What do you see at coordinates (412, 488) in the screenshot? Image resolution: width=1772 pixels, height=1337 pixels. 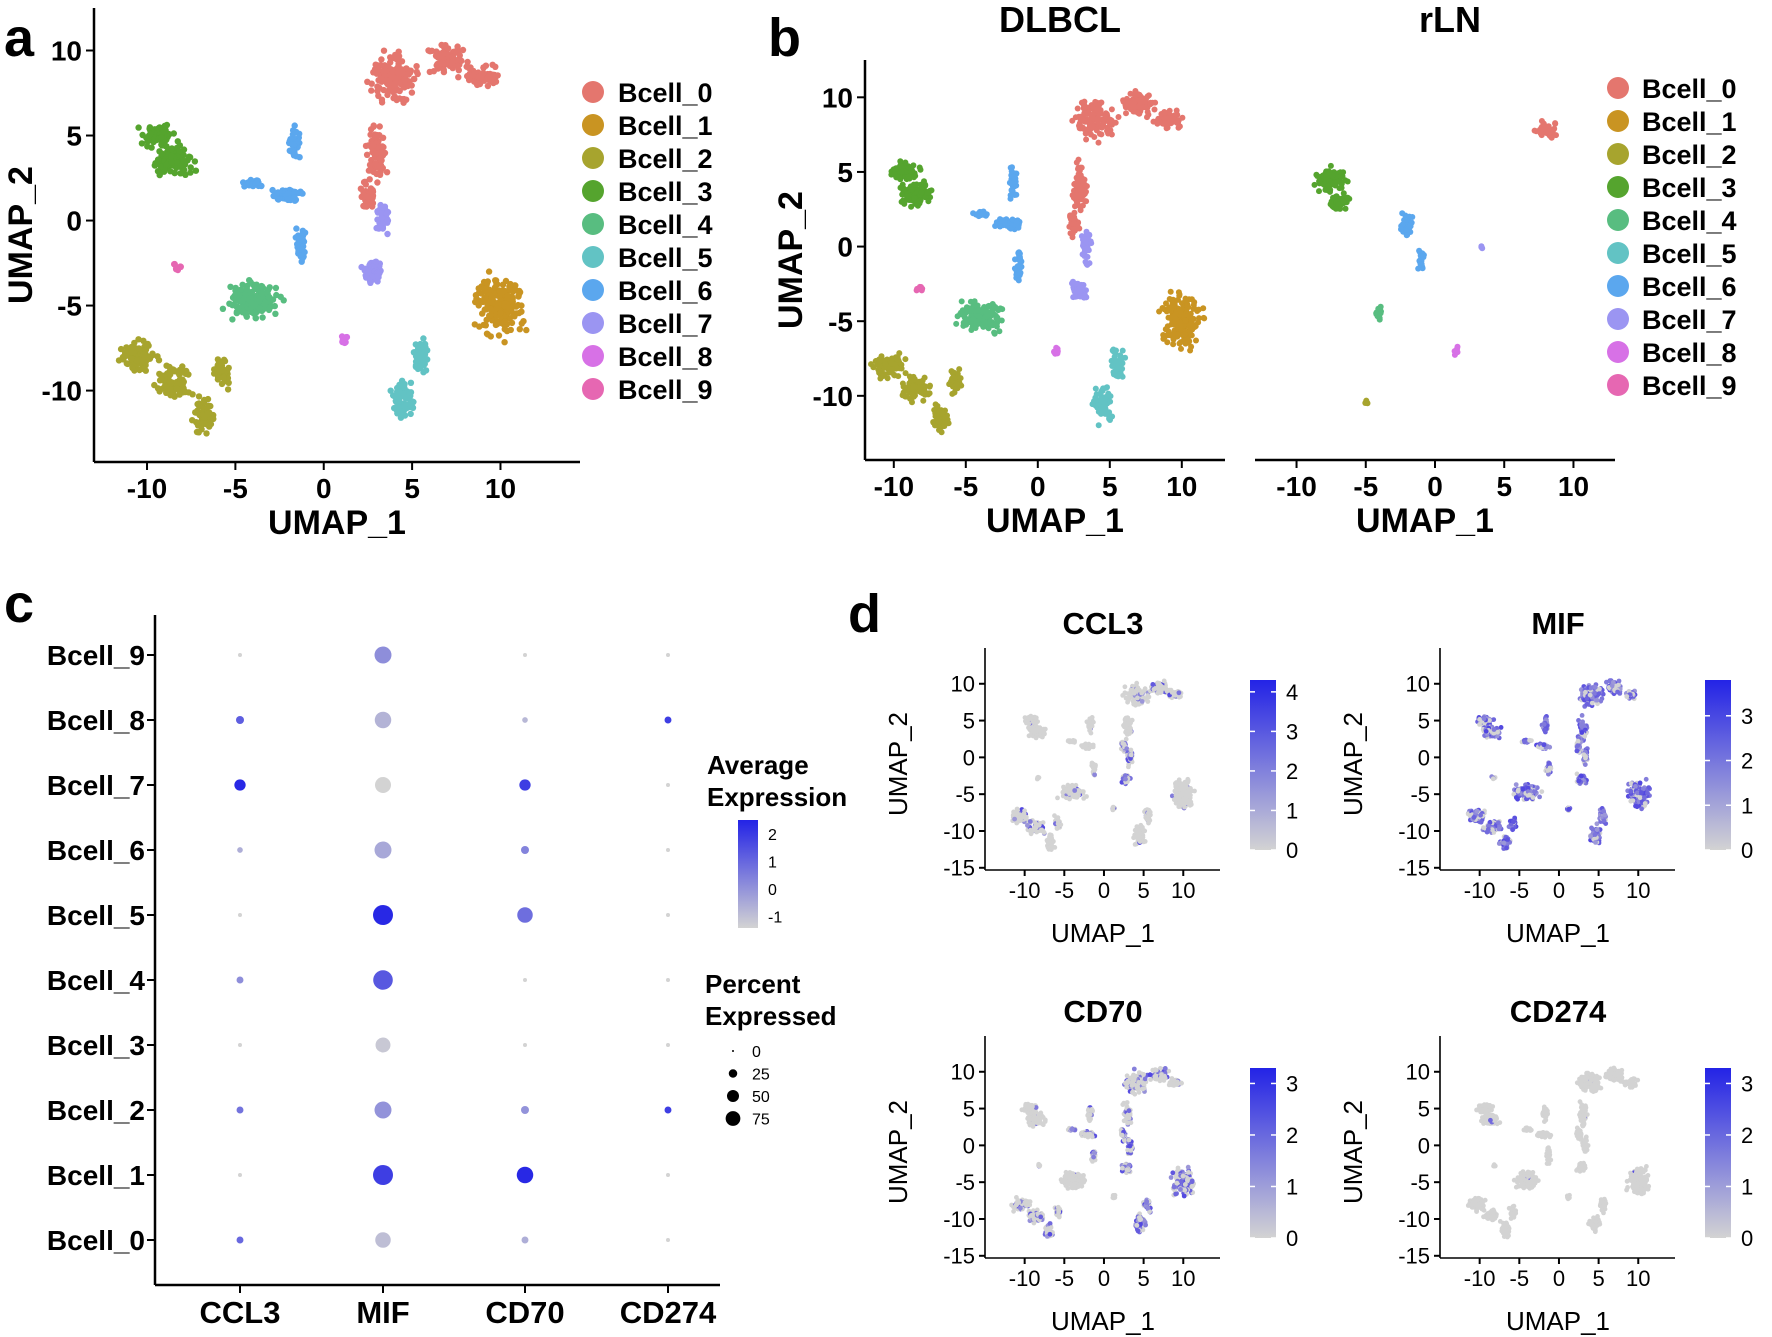 I see `panel-a-x-tick-label: 5` at bounding box center [412, 488].